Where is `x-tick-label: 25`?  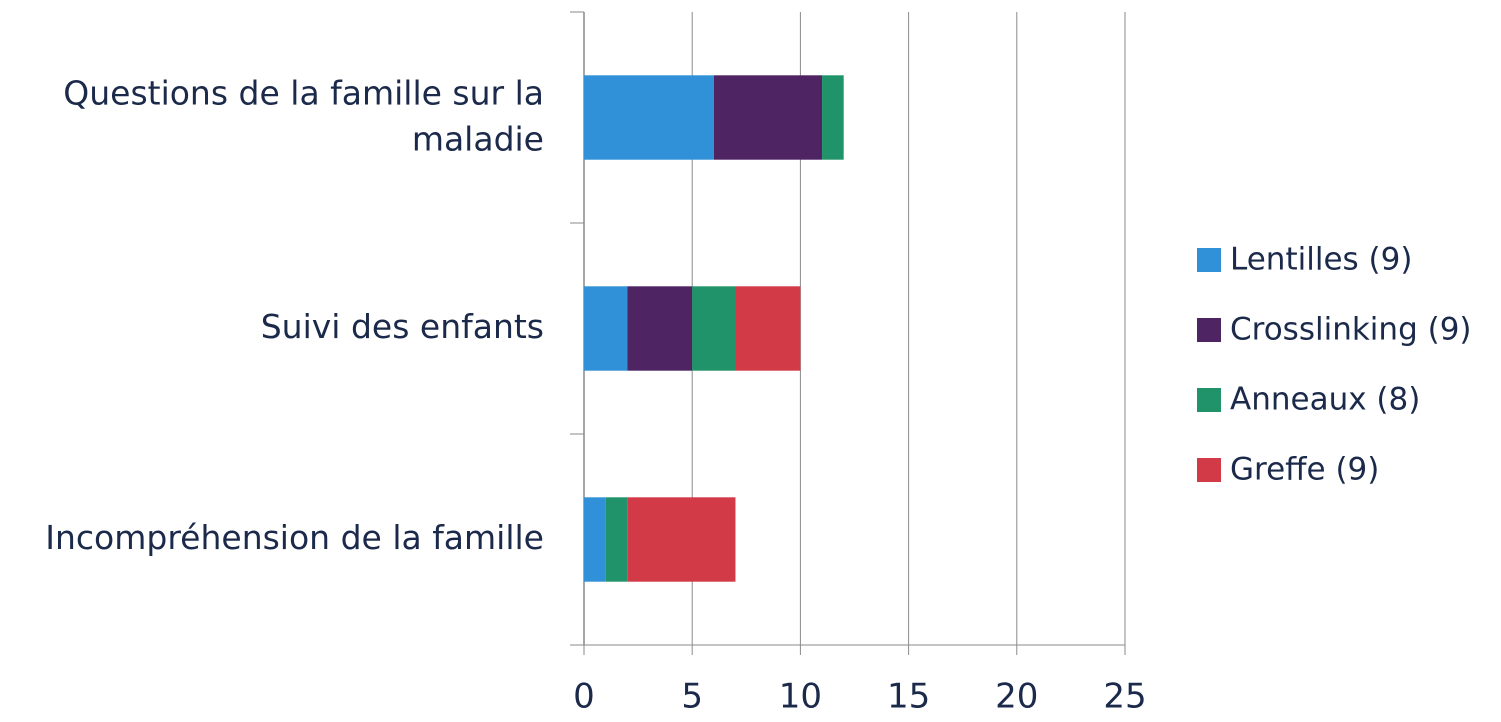 x-tick-label: 25 is located at coordinates (1124, 697).